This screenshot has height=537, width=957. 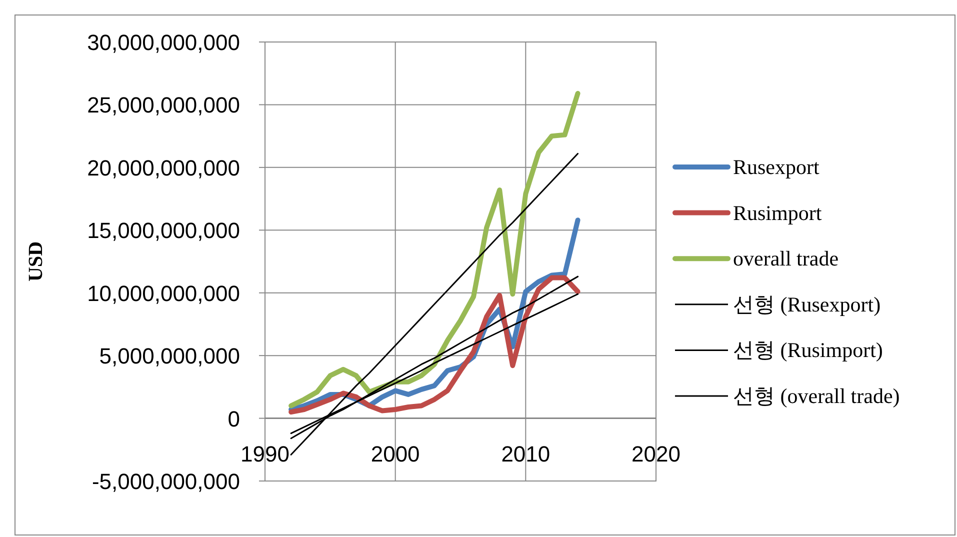 I want to click on legend-label: 선형 (overall trade), so click(x=816, y=396).